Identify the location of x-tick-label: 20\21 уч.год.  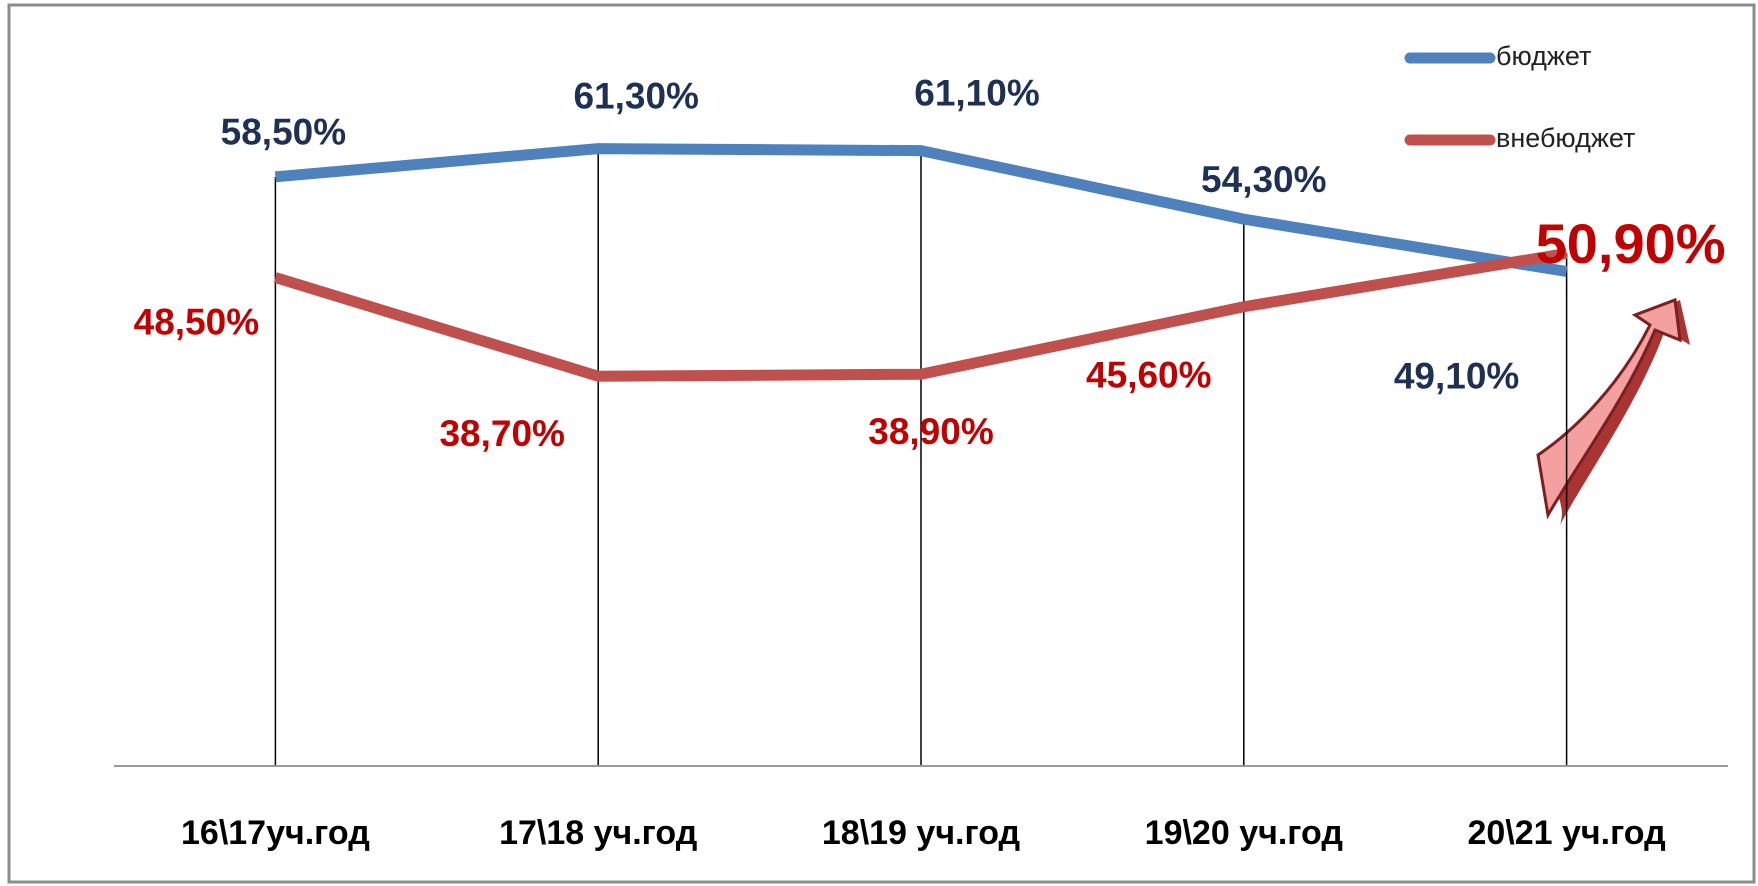
(1566, 833).